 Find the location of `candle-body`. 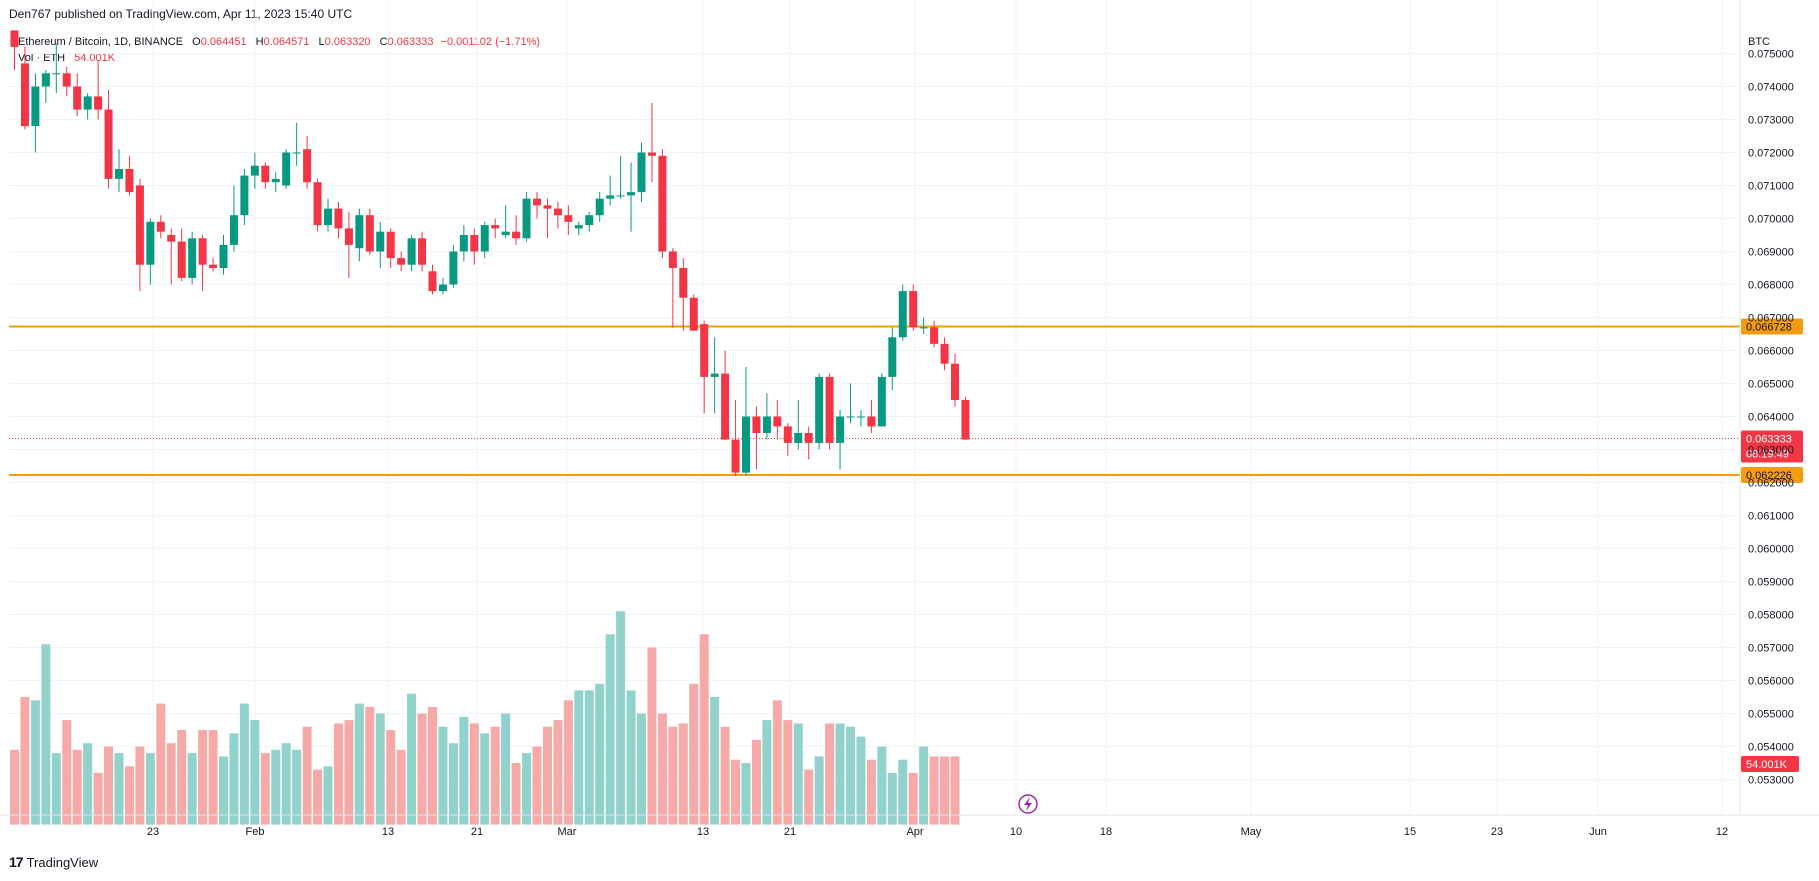

candle-body is located at coordinates (317, 204).